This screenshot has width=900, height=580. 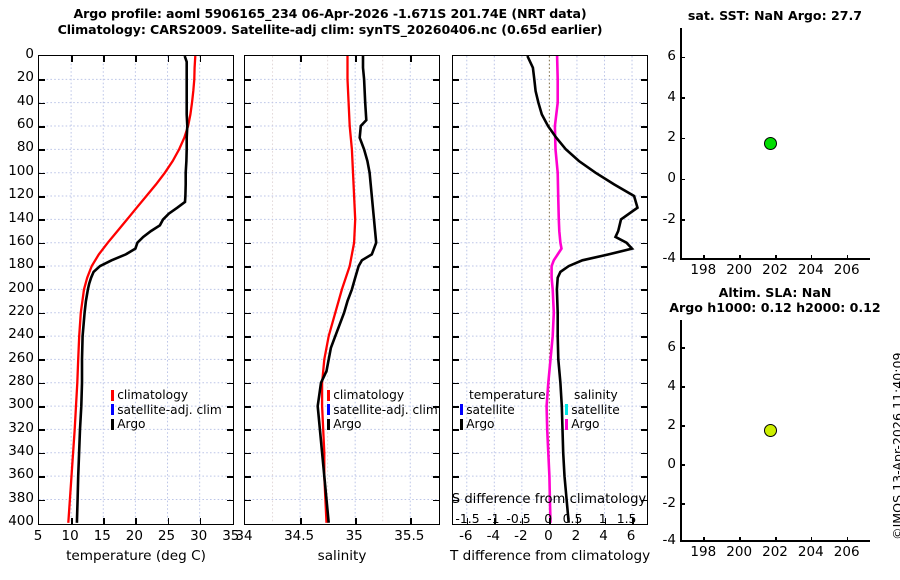 I want to click on temperature-climatology-curve, so click(x=132, y=289).